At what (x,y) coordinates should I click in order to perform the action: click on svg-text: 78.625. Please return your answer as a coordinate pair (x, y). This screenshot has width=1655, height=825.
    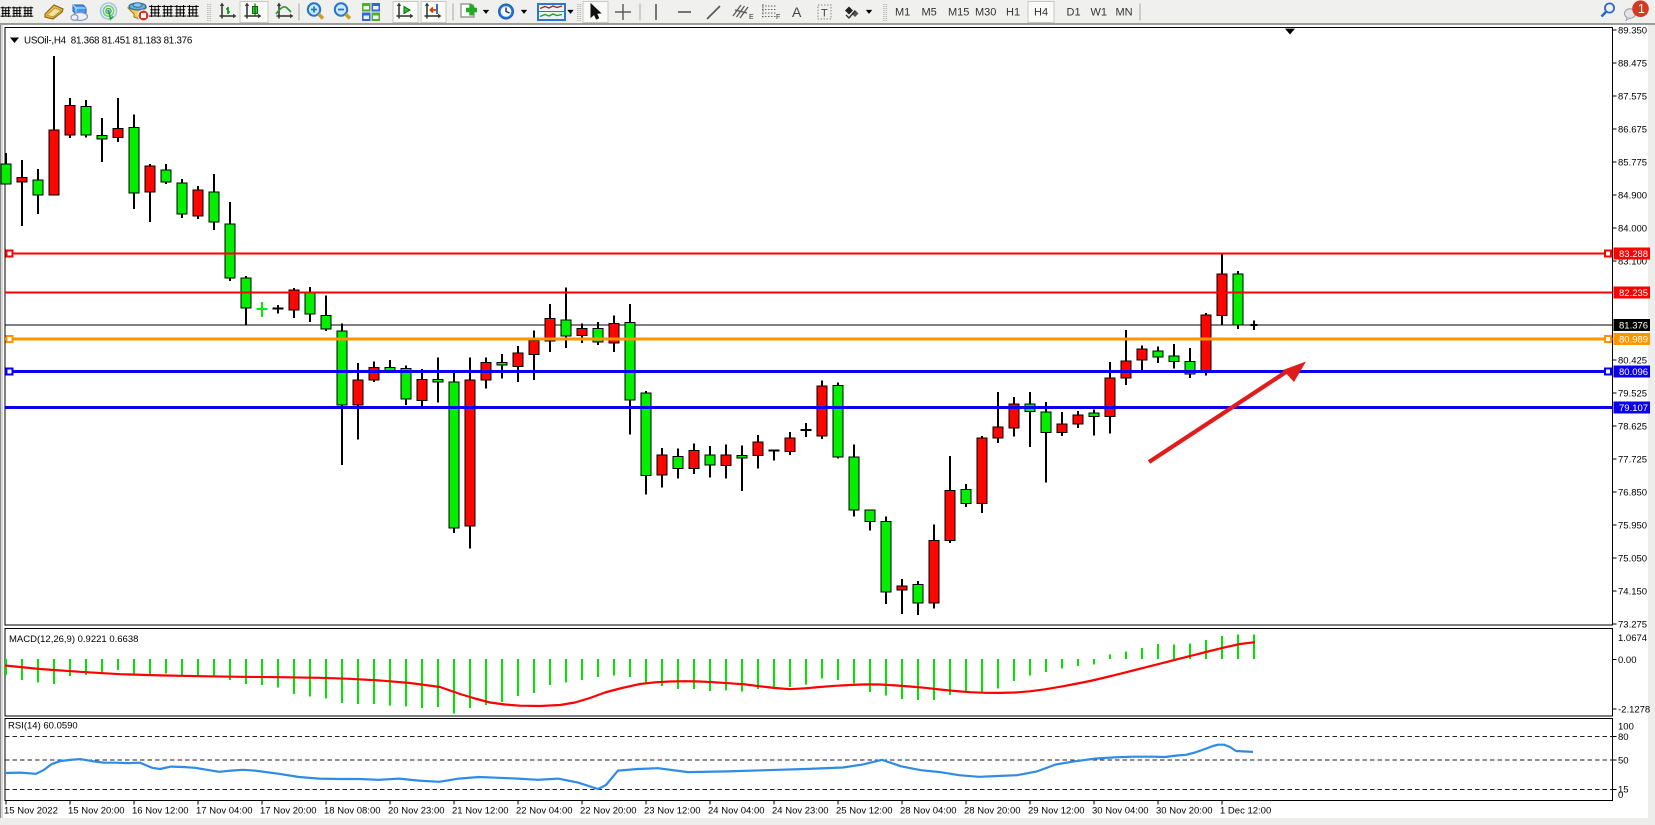
    Looking at the image, I should click on (1632, 426).